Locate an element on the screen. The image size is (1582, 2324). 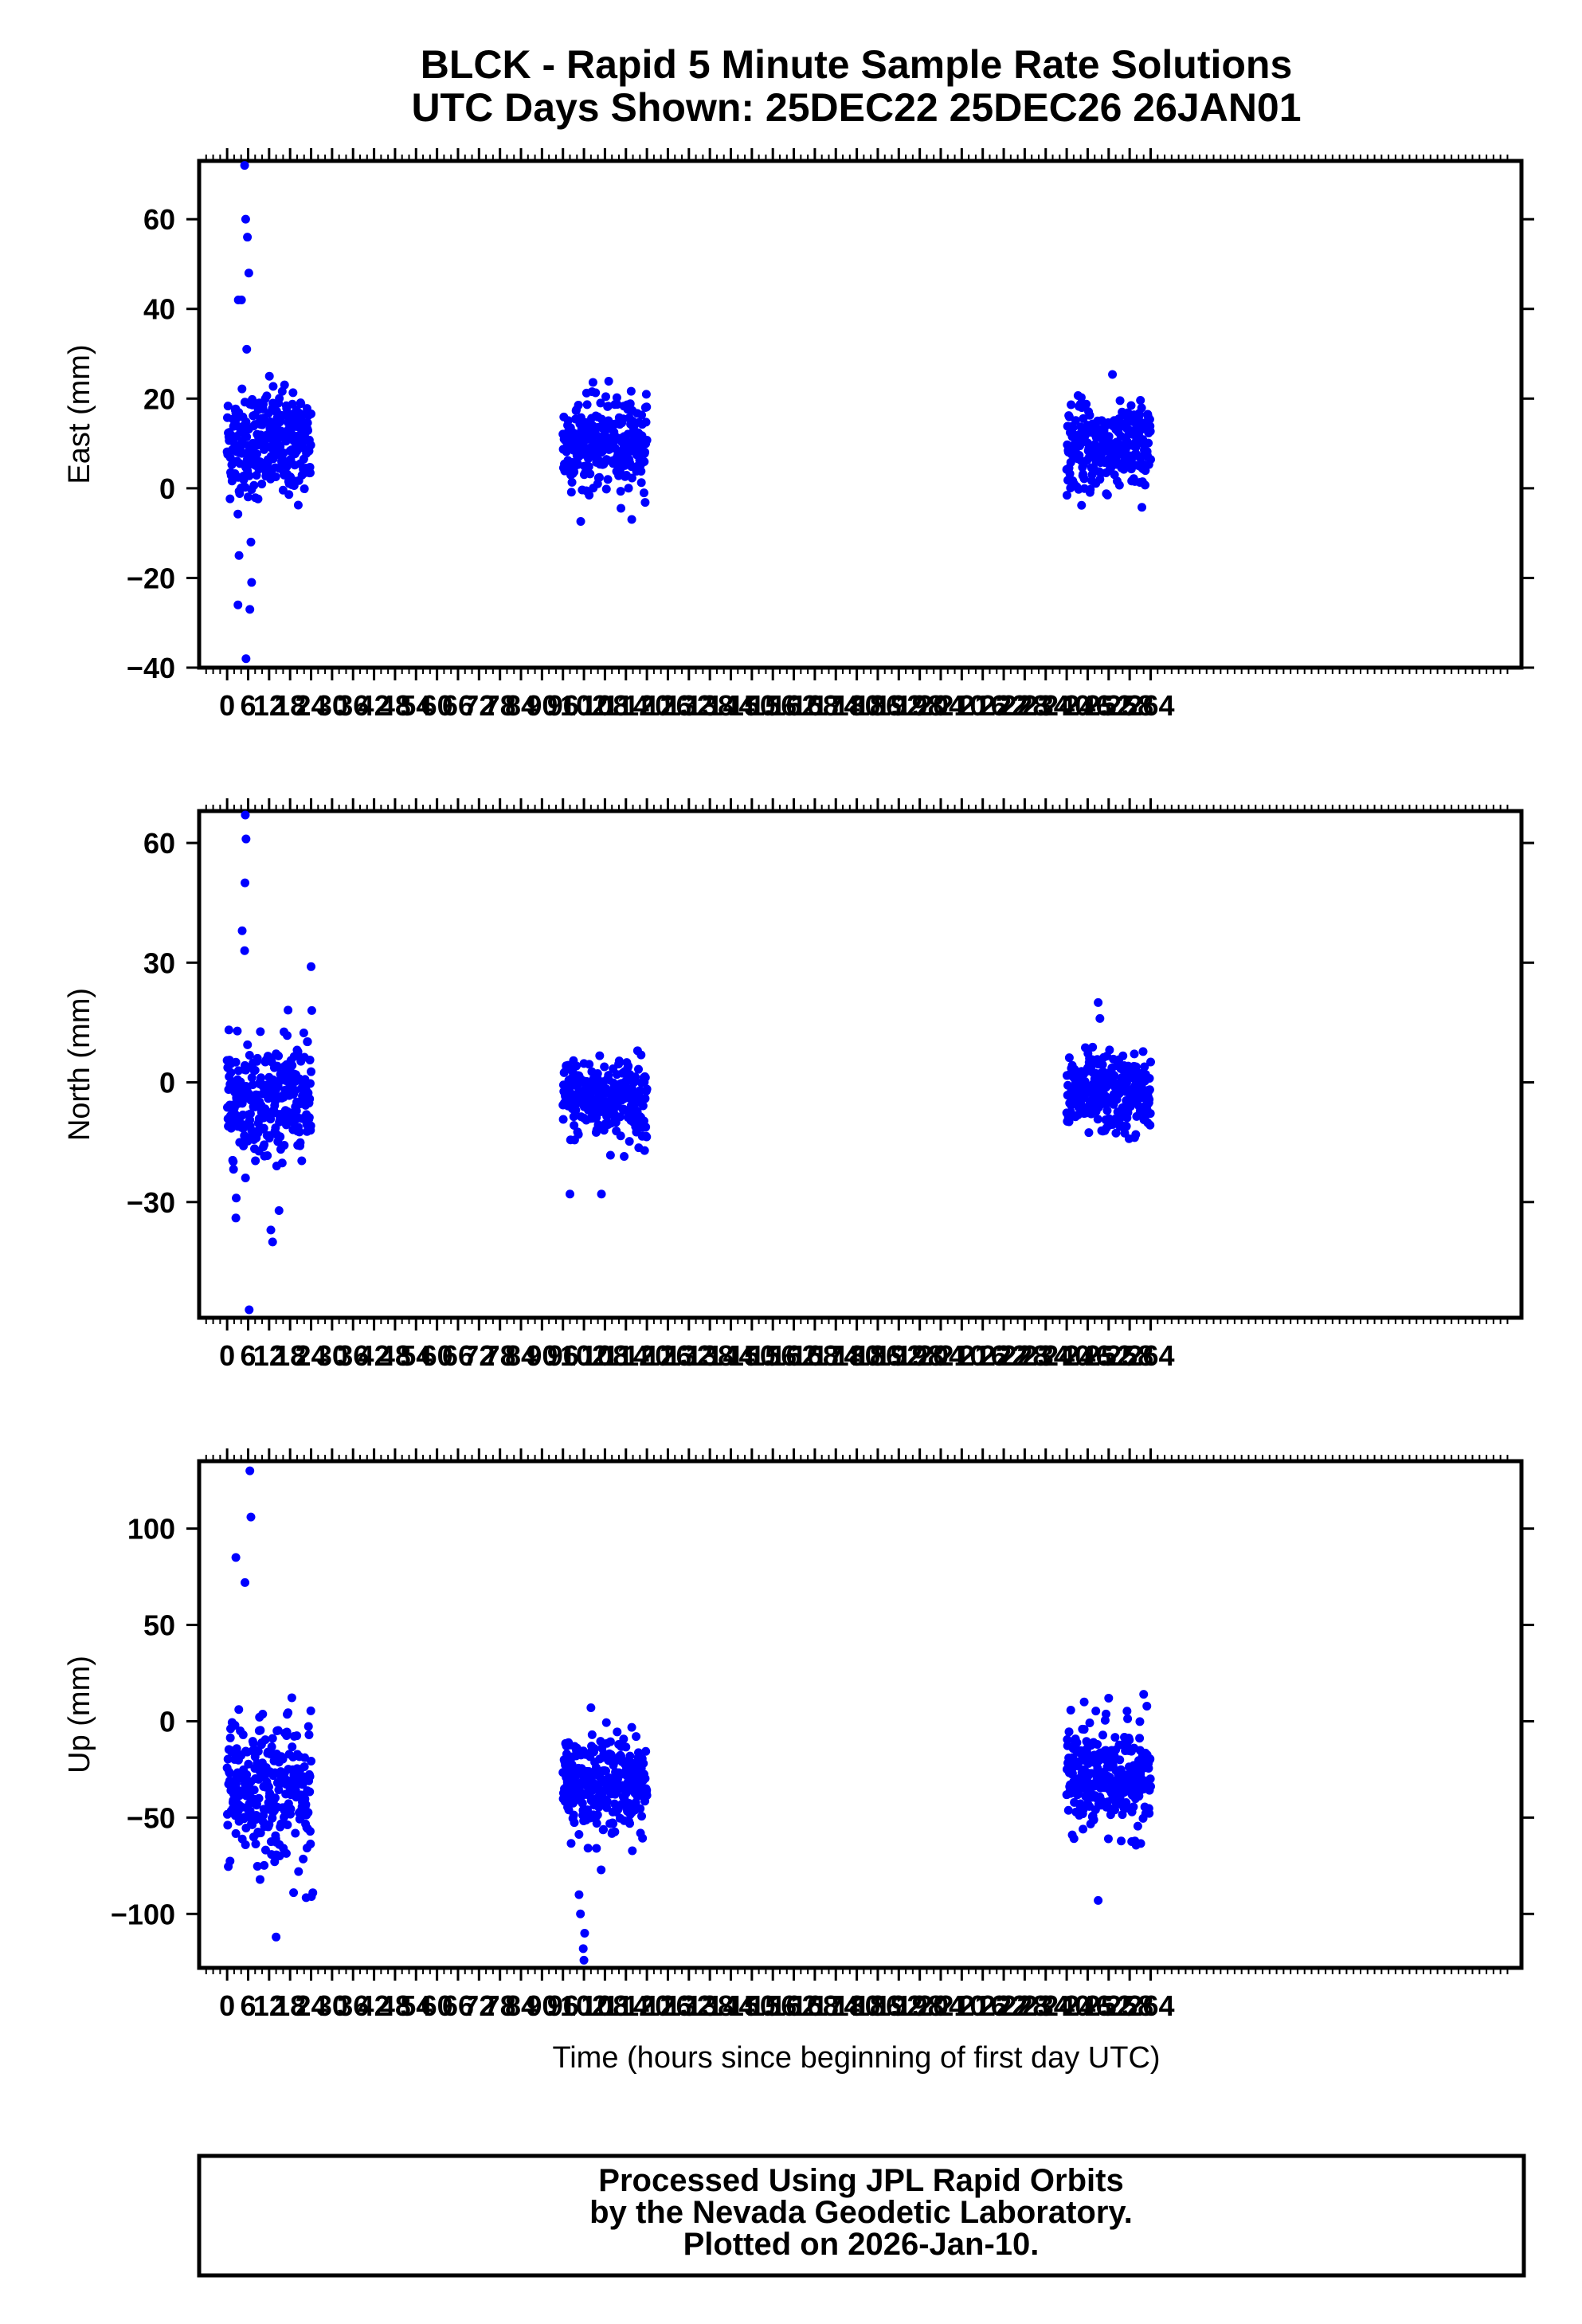
x-tick-label: 234 is located at coordinates (1046, 2005).